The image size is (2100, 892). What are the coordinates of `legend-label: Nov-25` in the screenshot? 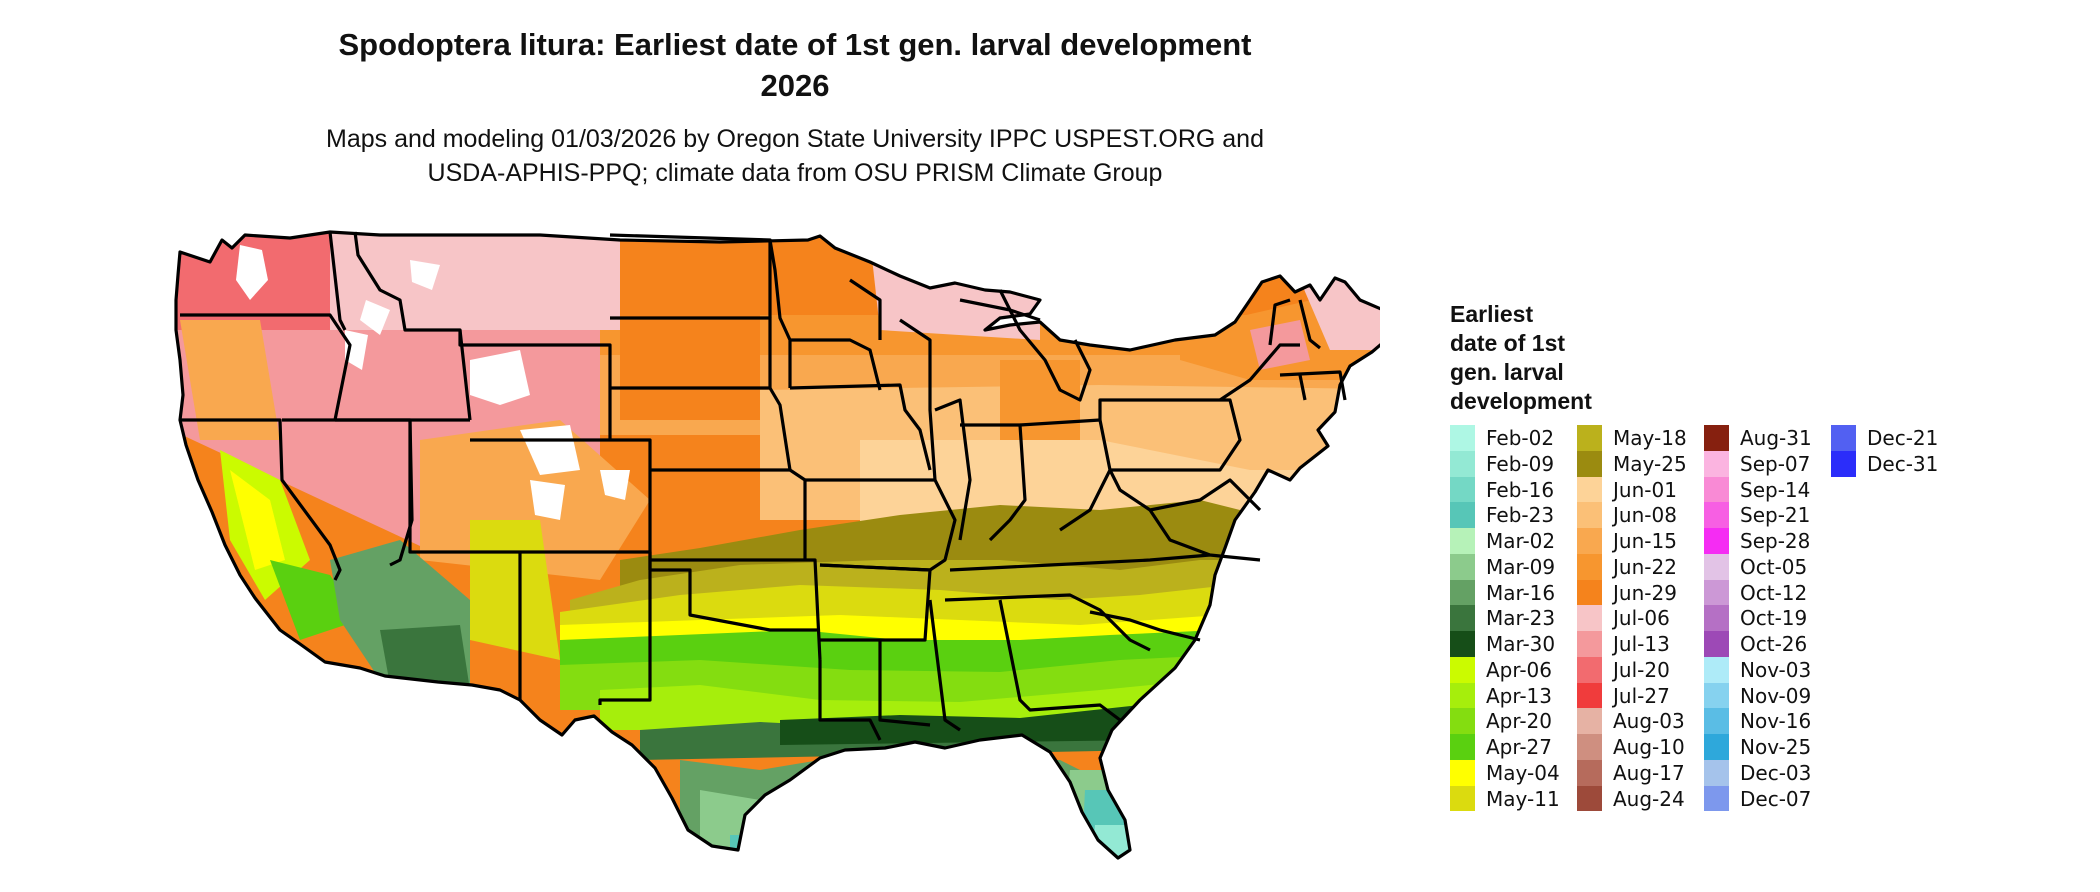 It's located at (1776, 747).